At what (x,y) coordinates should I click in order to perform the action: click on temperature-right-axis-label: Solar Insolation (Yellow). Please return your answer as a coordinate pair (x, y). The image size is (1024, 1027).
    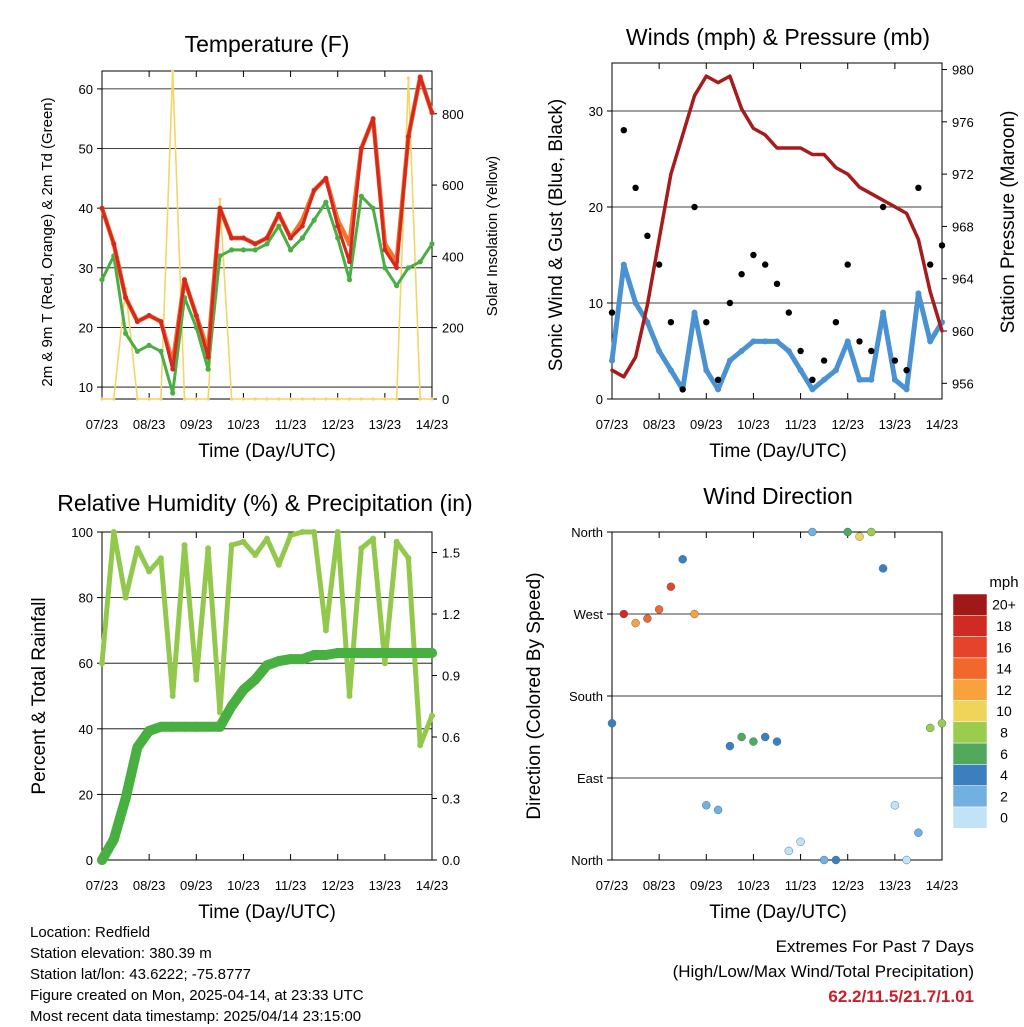
    Looking at the image, I should click on (492, 236).